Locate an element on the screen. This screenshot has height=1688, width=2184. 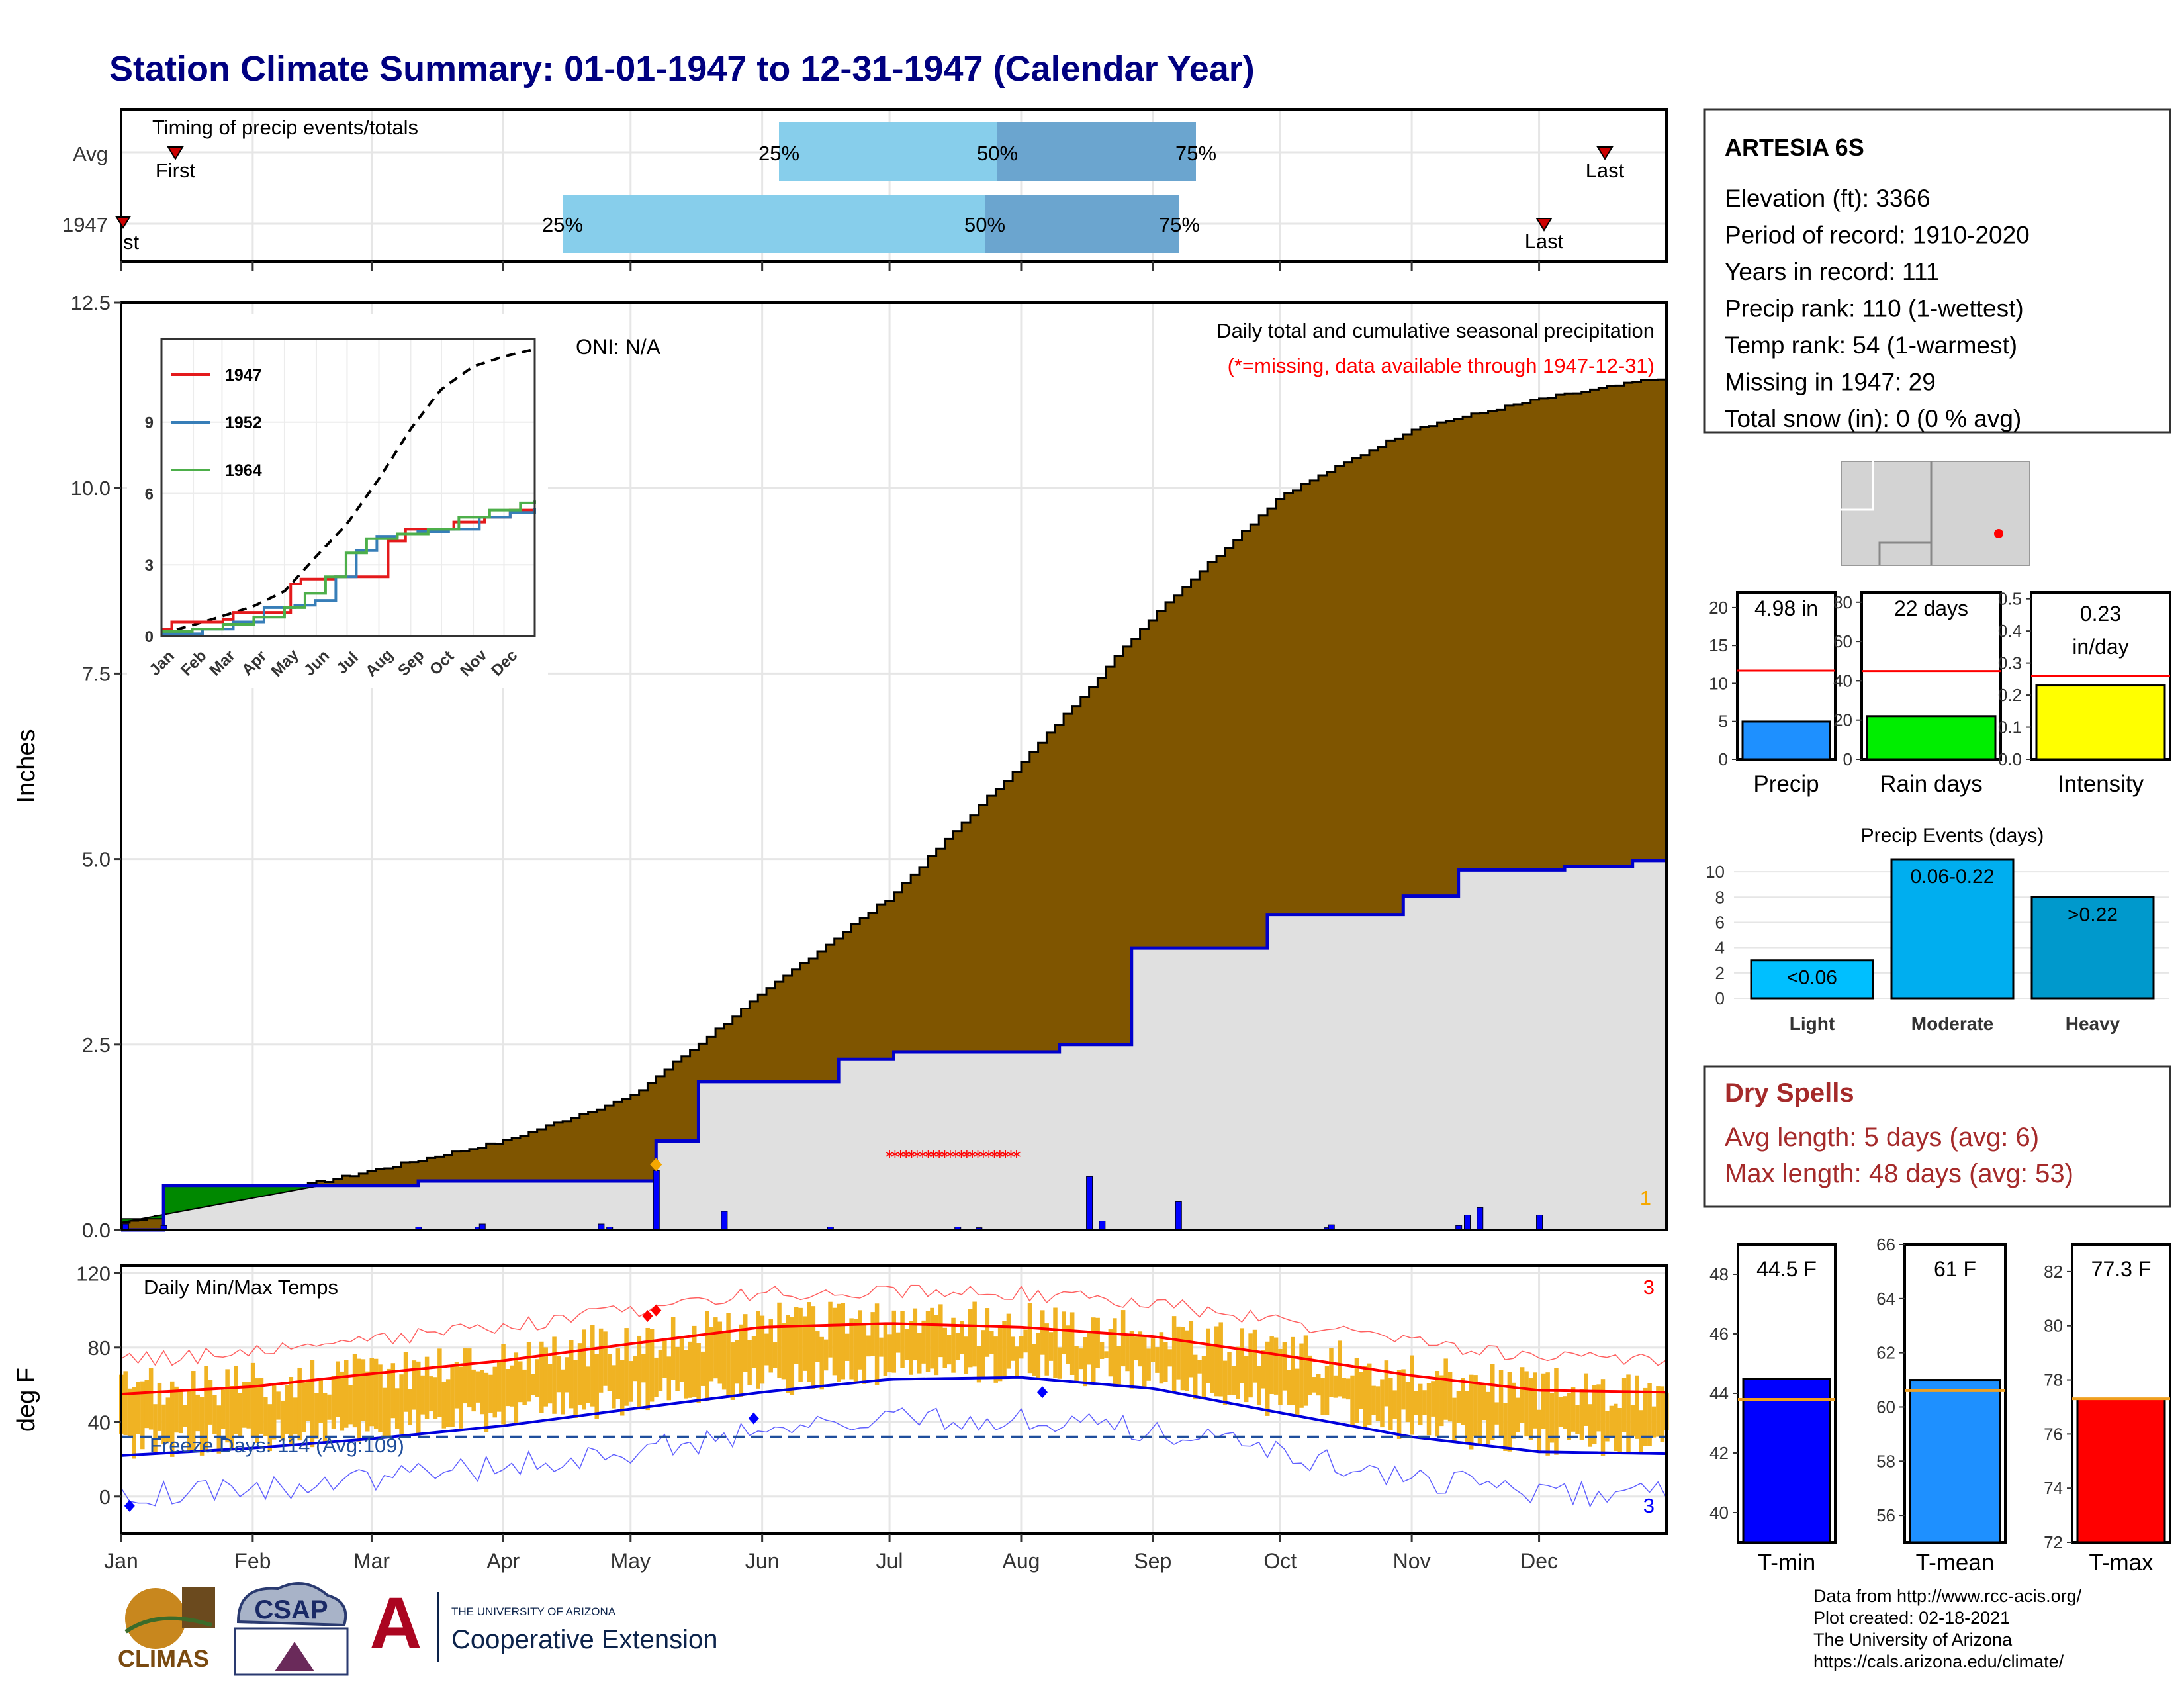
mini-tick-label: 0.4 is located at coordinates (2010, 631).